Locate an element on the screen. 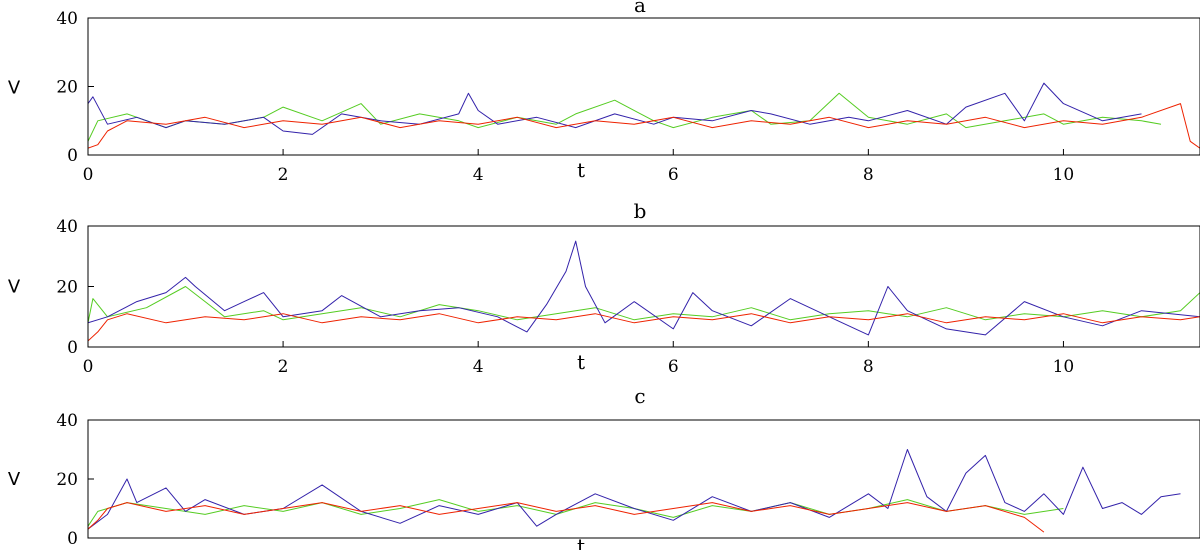 This screenshot has height=550, width=1200. panel-title: c is located at coordinates (639, 396).